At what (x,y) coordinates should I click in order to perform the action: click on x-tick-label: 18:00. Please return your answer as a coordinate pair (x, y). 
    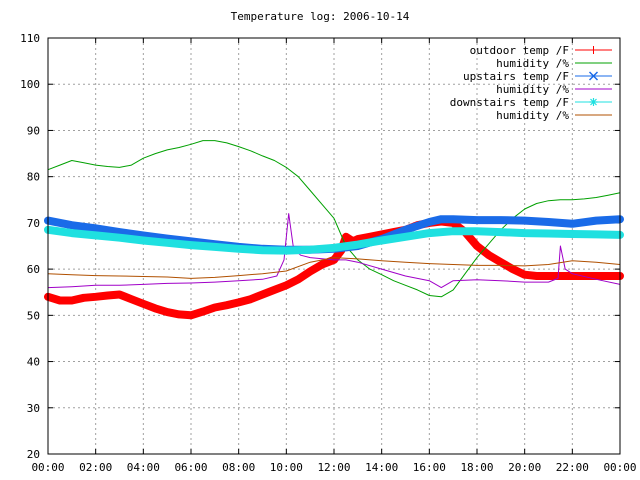
    Looking at the image, I should click on (476, 467).